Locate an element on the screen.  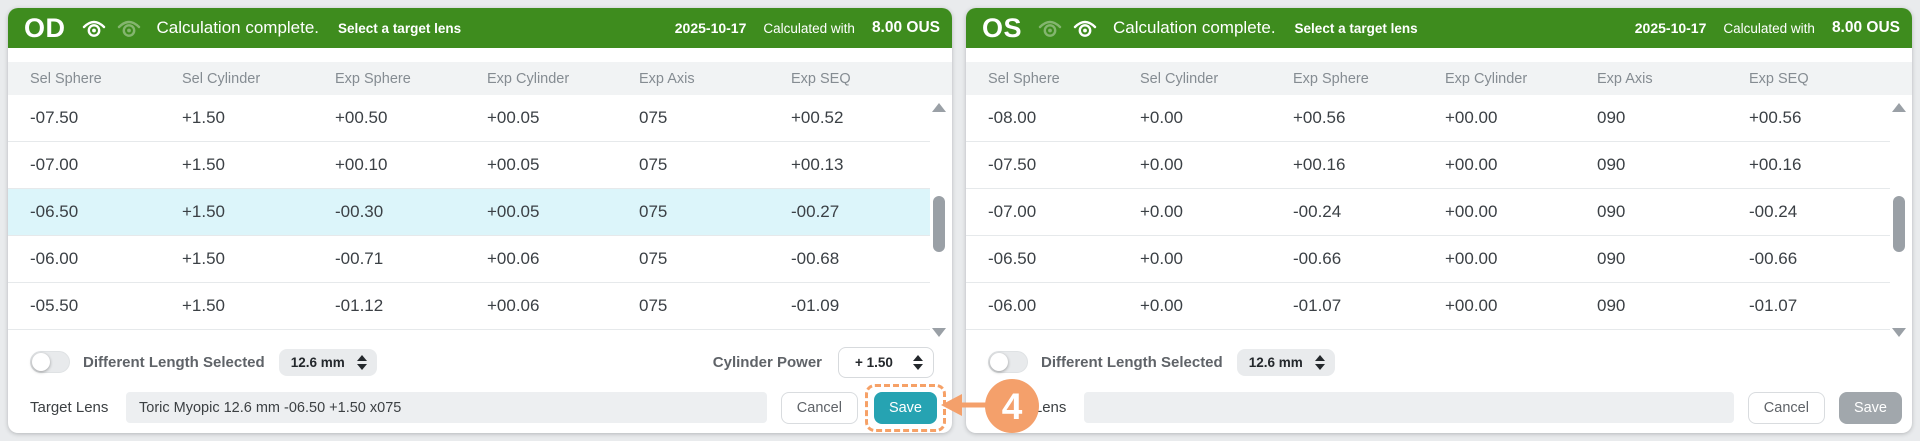
column-header: Exp Axis is located at coordinates (1625, 78).